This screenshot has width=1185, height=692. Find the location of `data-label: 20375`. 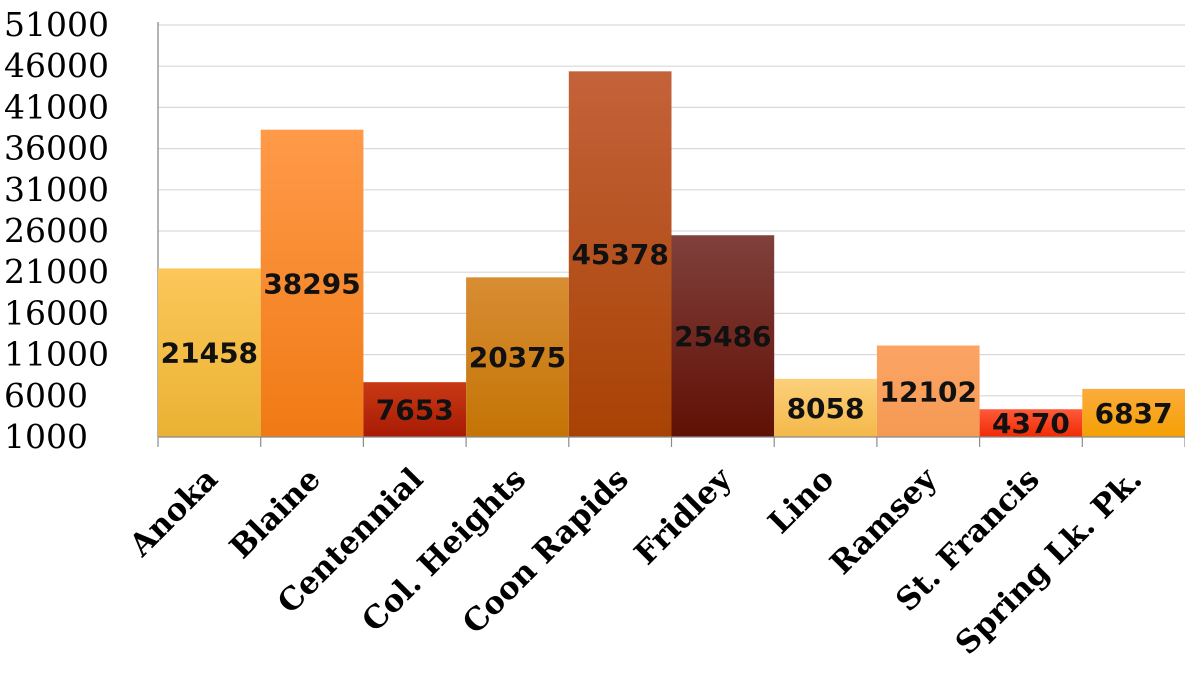

data-label: 20375 is located at coordinates (517, 357).